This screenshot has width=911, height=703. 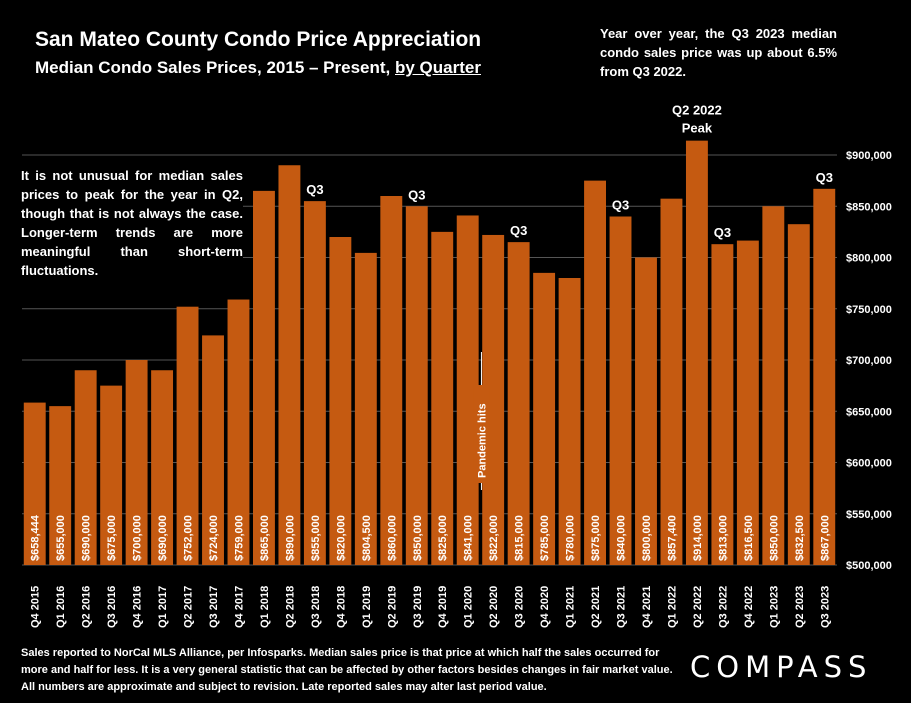 What do you see at coordinates (265, 538) in the screenshot?
I see `bar-value-label: $865,000` at bounding box center [265, 538].